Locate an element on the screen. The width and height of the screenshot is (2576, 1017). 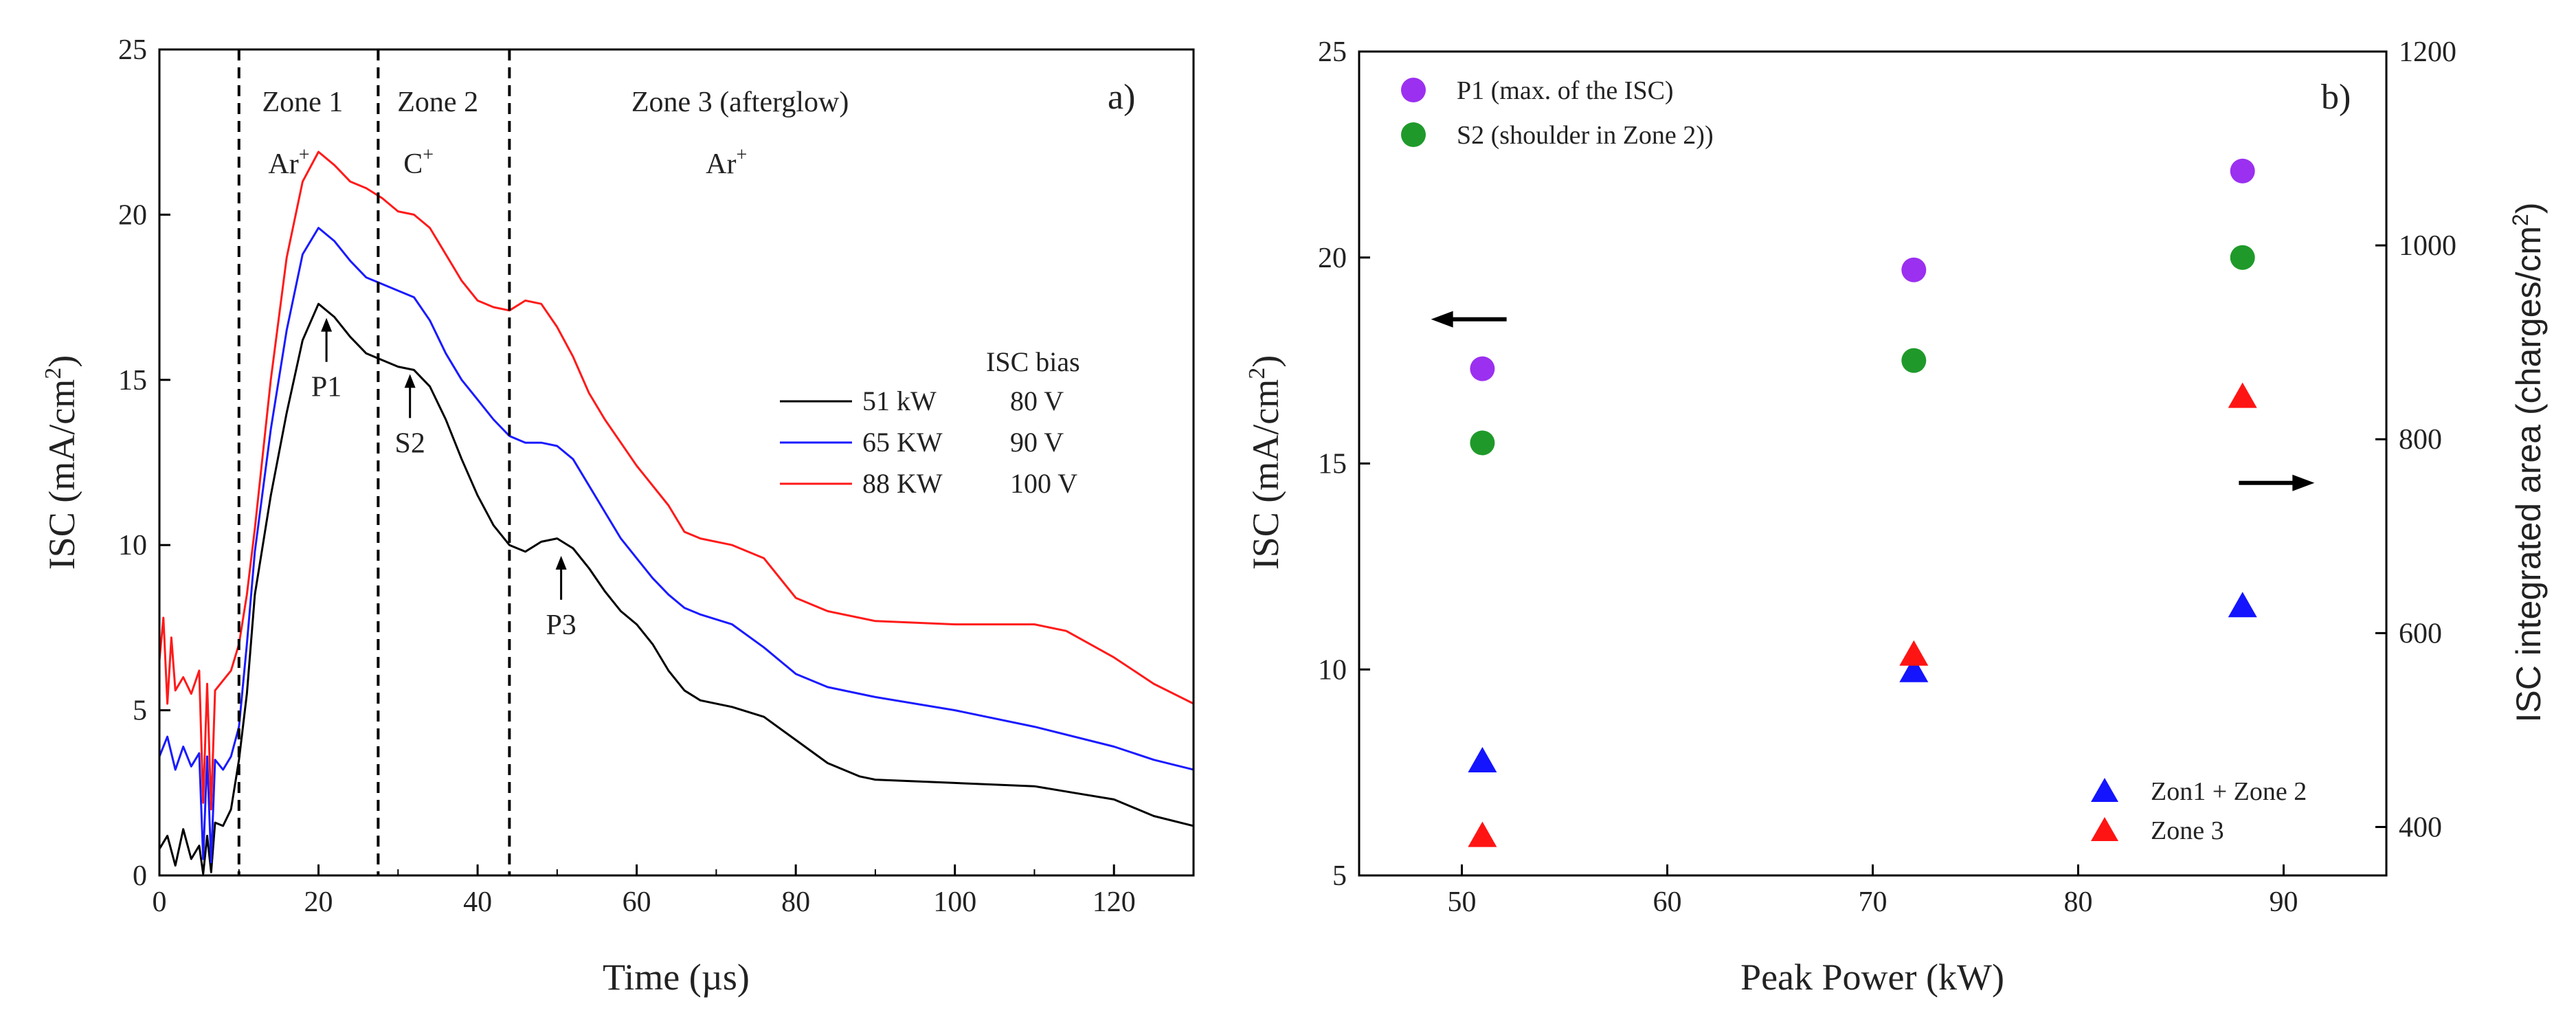
annotation-label: S2 is located at coordinates (409, 443).